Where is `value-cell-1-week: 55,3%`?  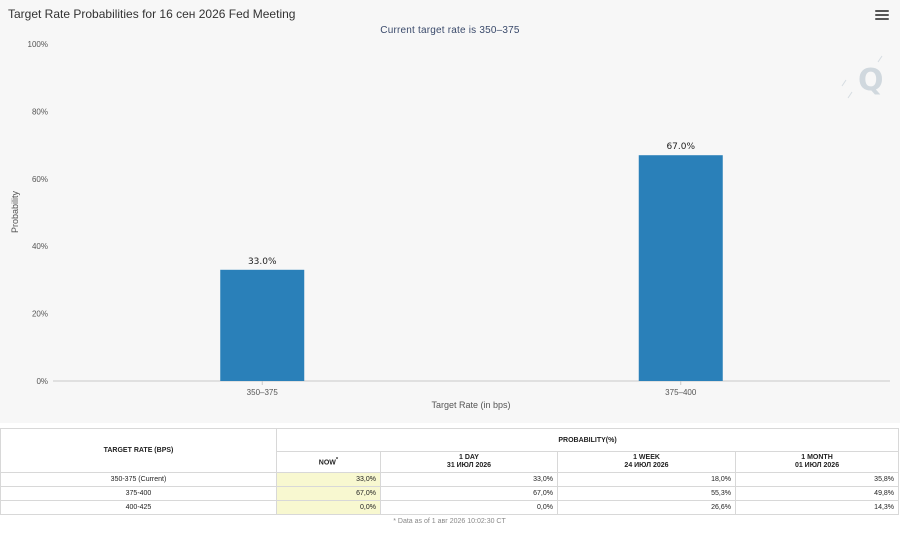
value-cell-1-week: 55,3% is located at coordinates (646, 493).